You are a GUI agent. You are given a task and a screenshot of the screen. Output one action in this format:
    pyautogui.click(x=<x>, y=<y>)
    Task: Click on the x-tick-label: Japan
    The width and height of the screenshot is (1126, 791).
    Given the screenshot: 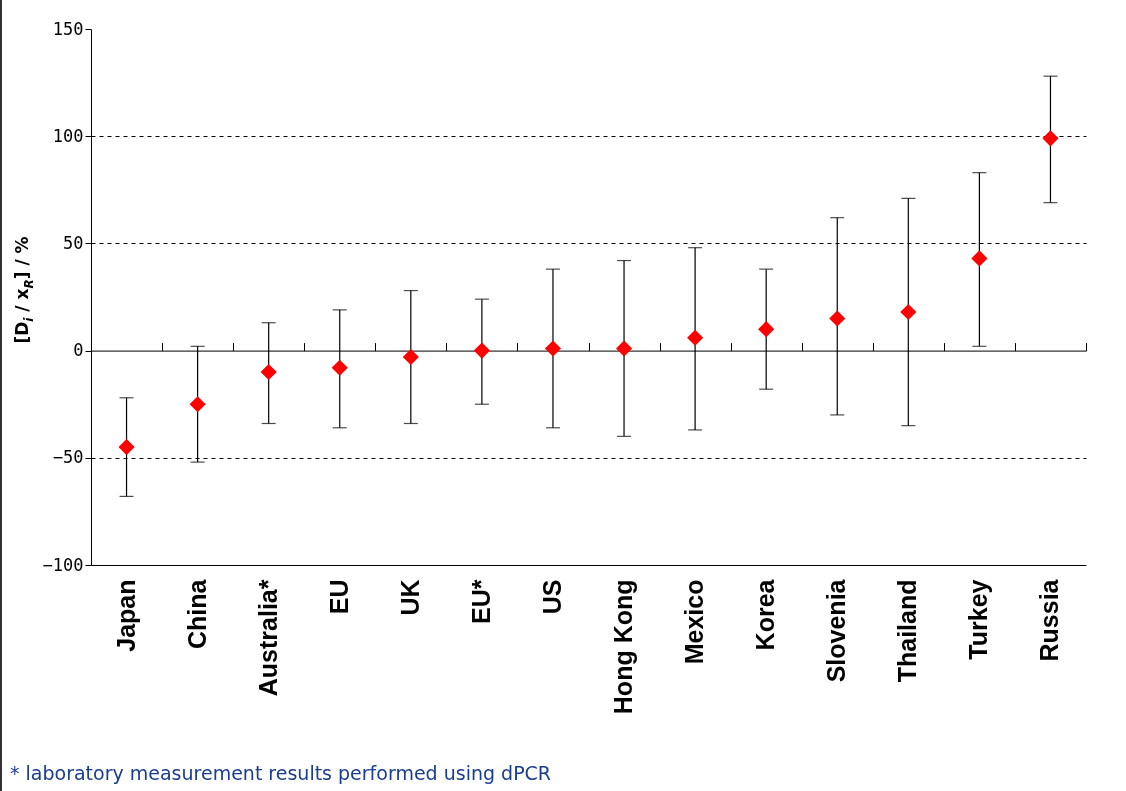 What is the action you would take?
    pyautogui.click(x=125, y=615)
    